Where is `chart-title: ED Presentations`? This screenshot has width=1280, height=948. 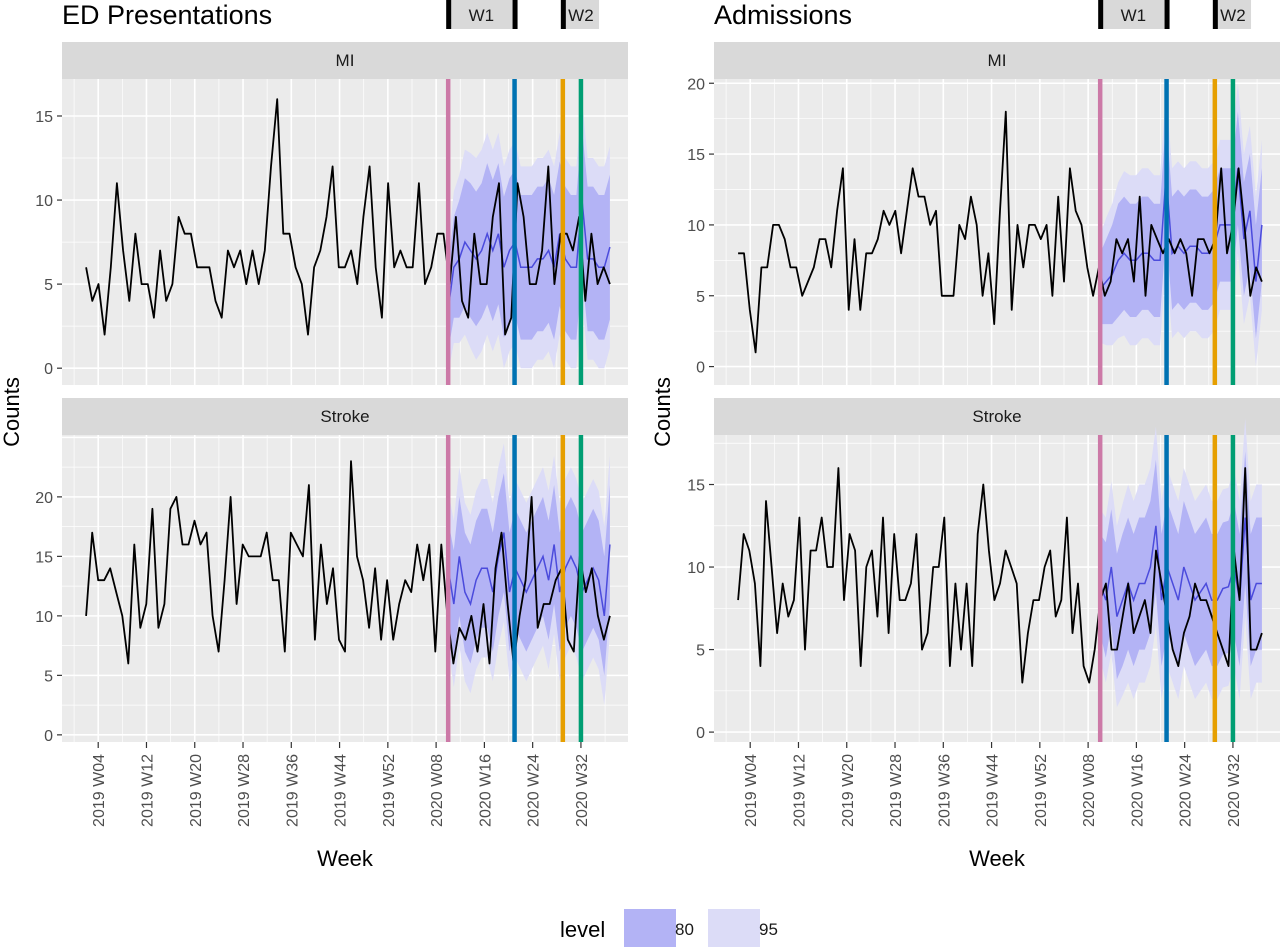 chart-title: ED Presentations is located at coordinates (167, 15).